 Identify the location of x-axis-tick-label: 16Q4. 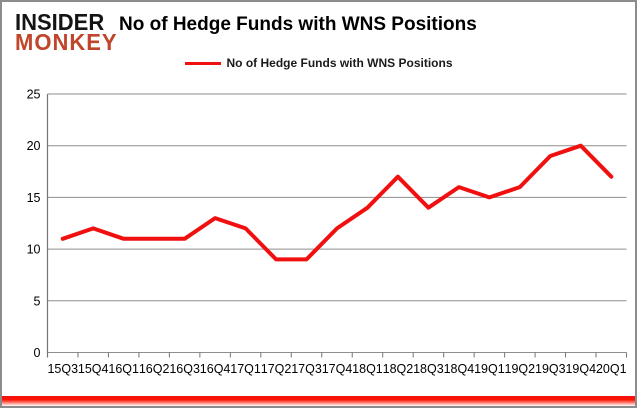
(215, 369).